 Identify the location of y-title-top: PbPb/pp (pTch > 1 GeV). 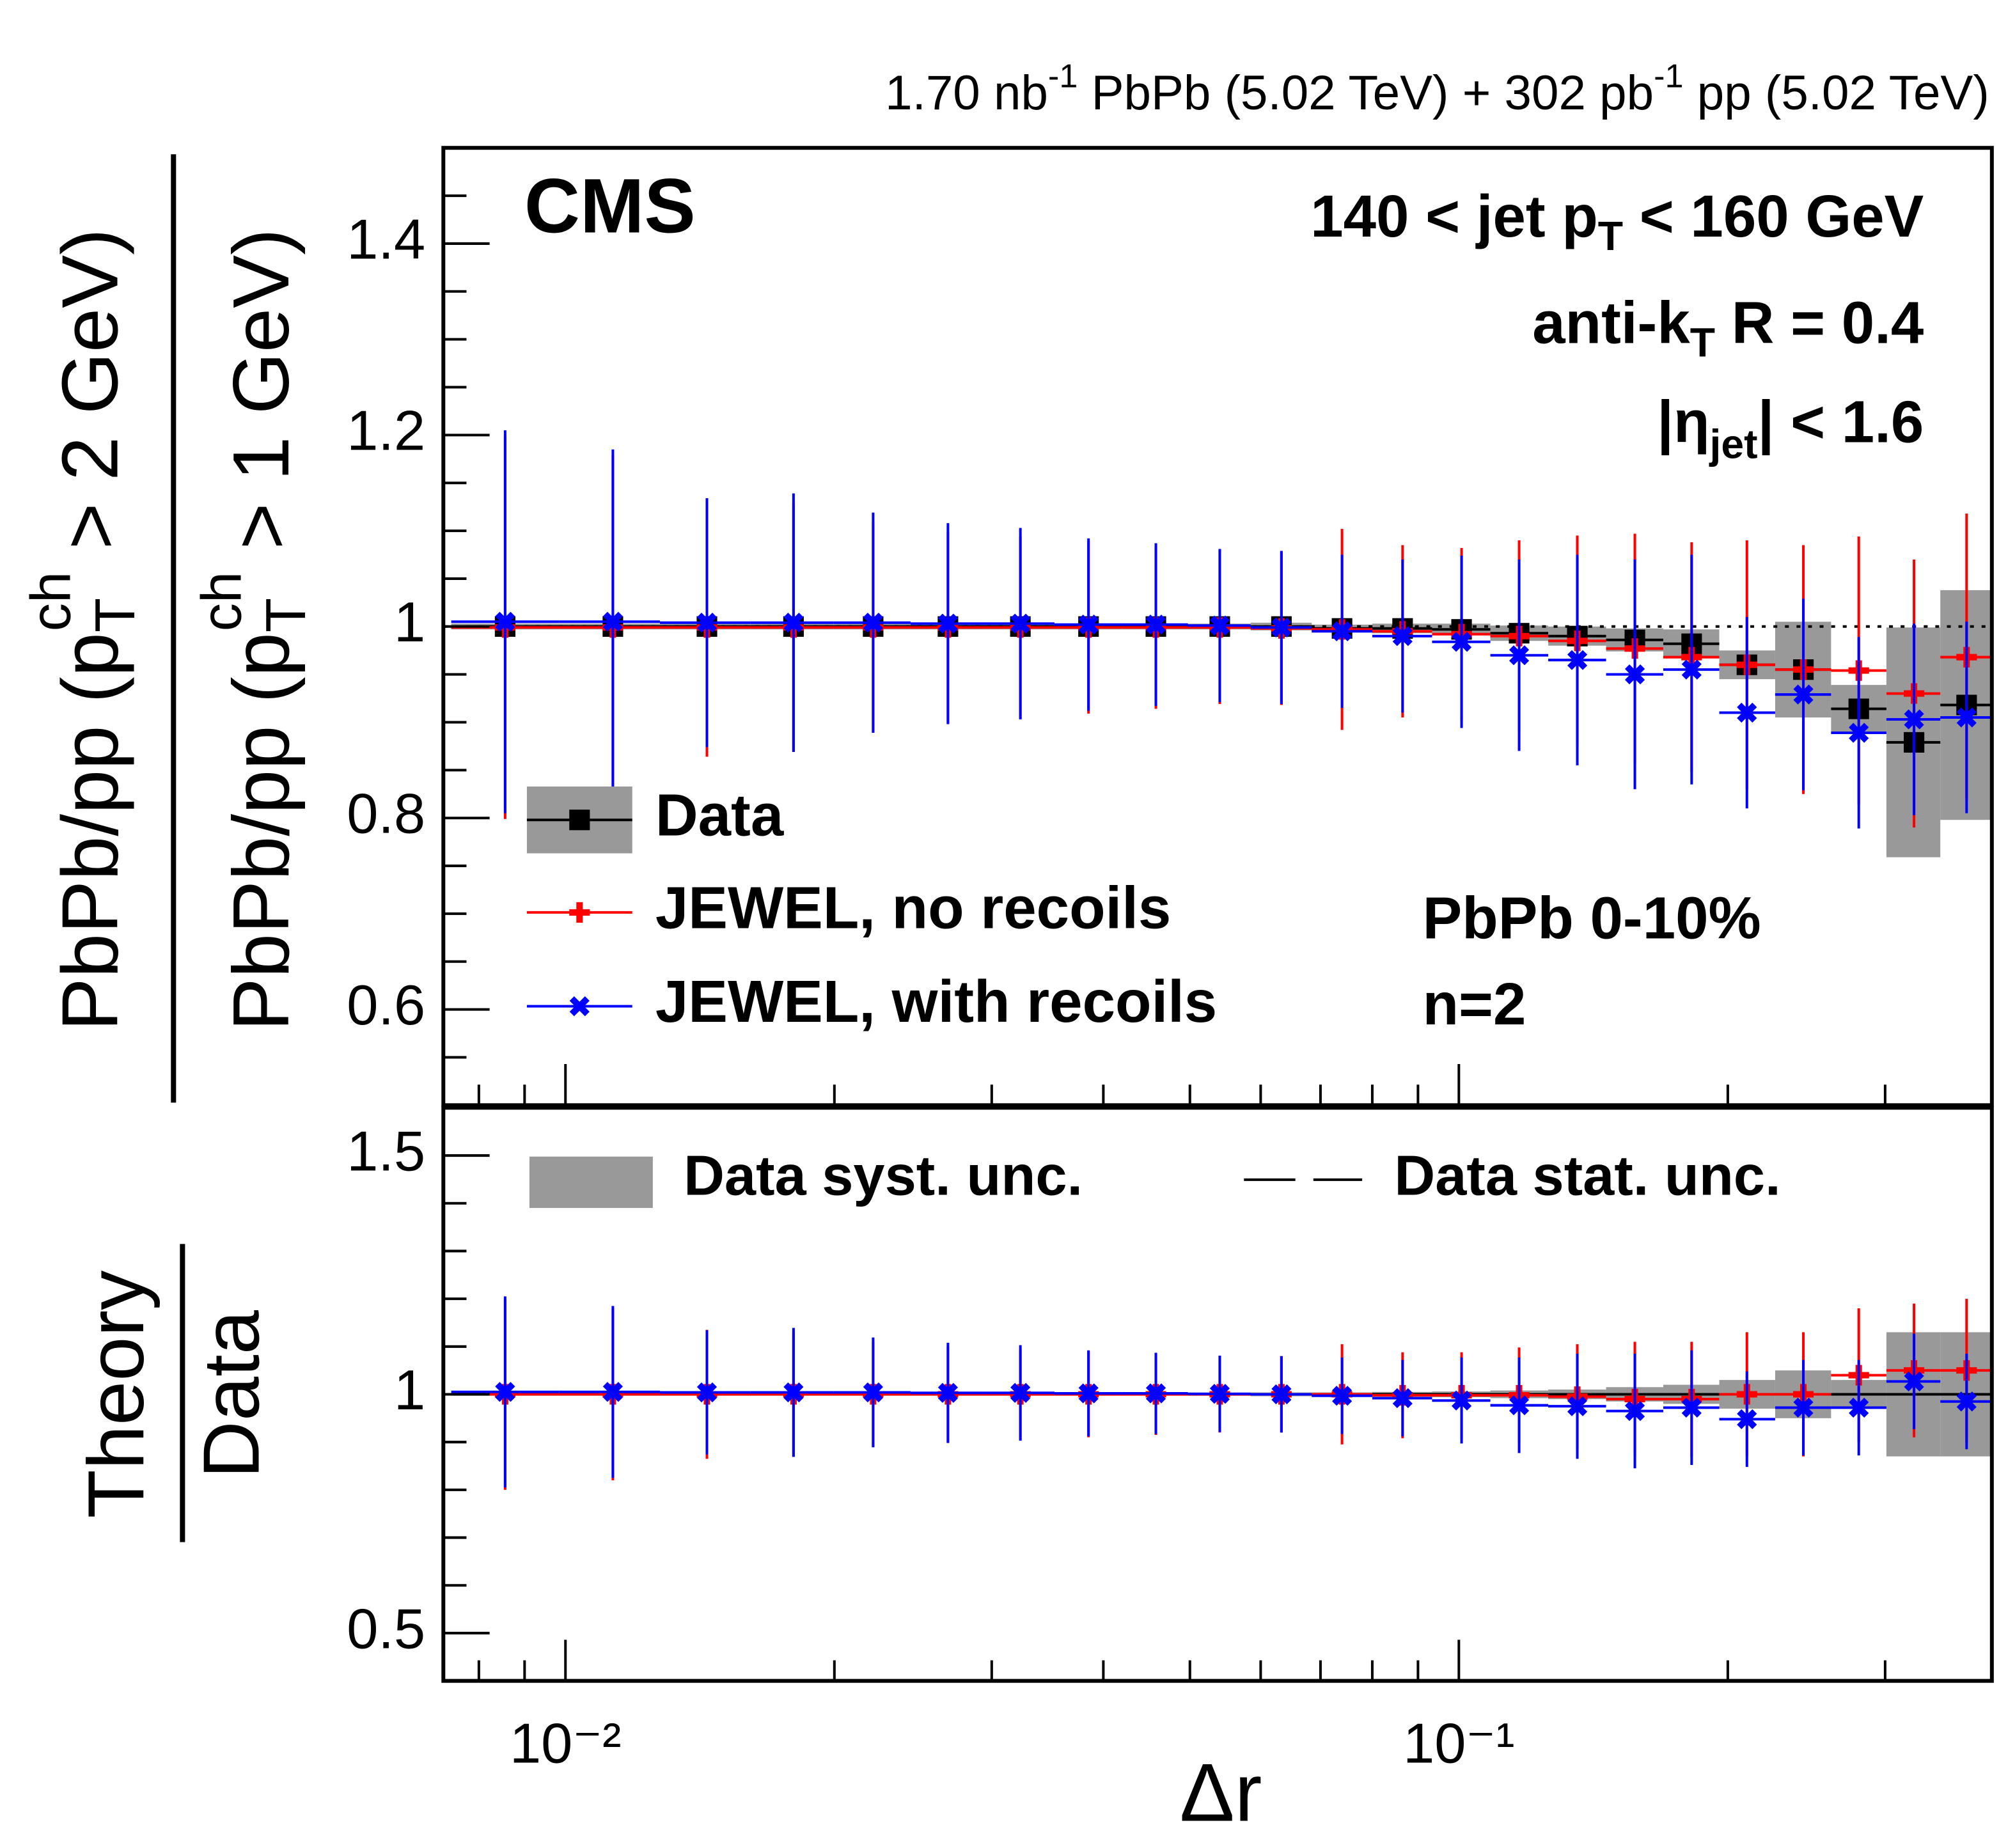
(253, 629).